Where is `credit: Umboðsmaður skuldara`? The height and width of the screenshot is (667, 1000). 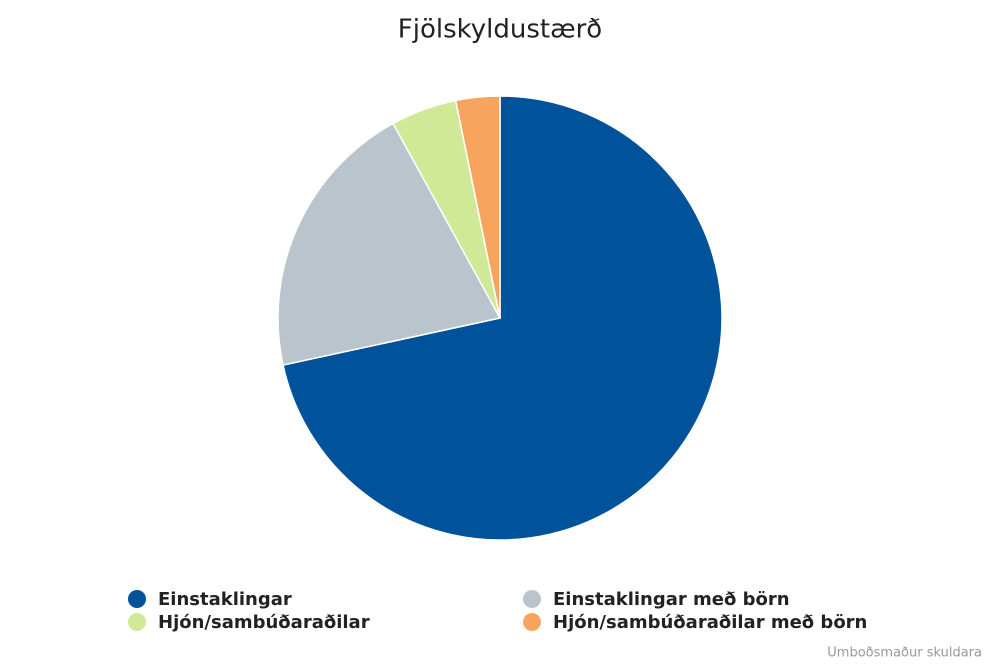
credit: Umboðsmaður skuldara is located at coordinates (904, 653).